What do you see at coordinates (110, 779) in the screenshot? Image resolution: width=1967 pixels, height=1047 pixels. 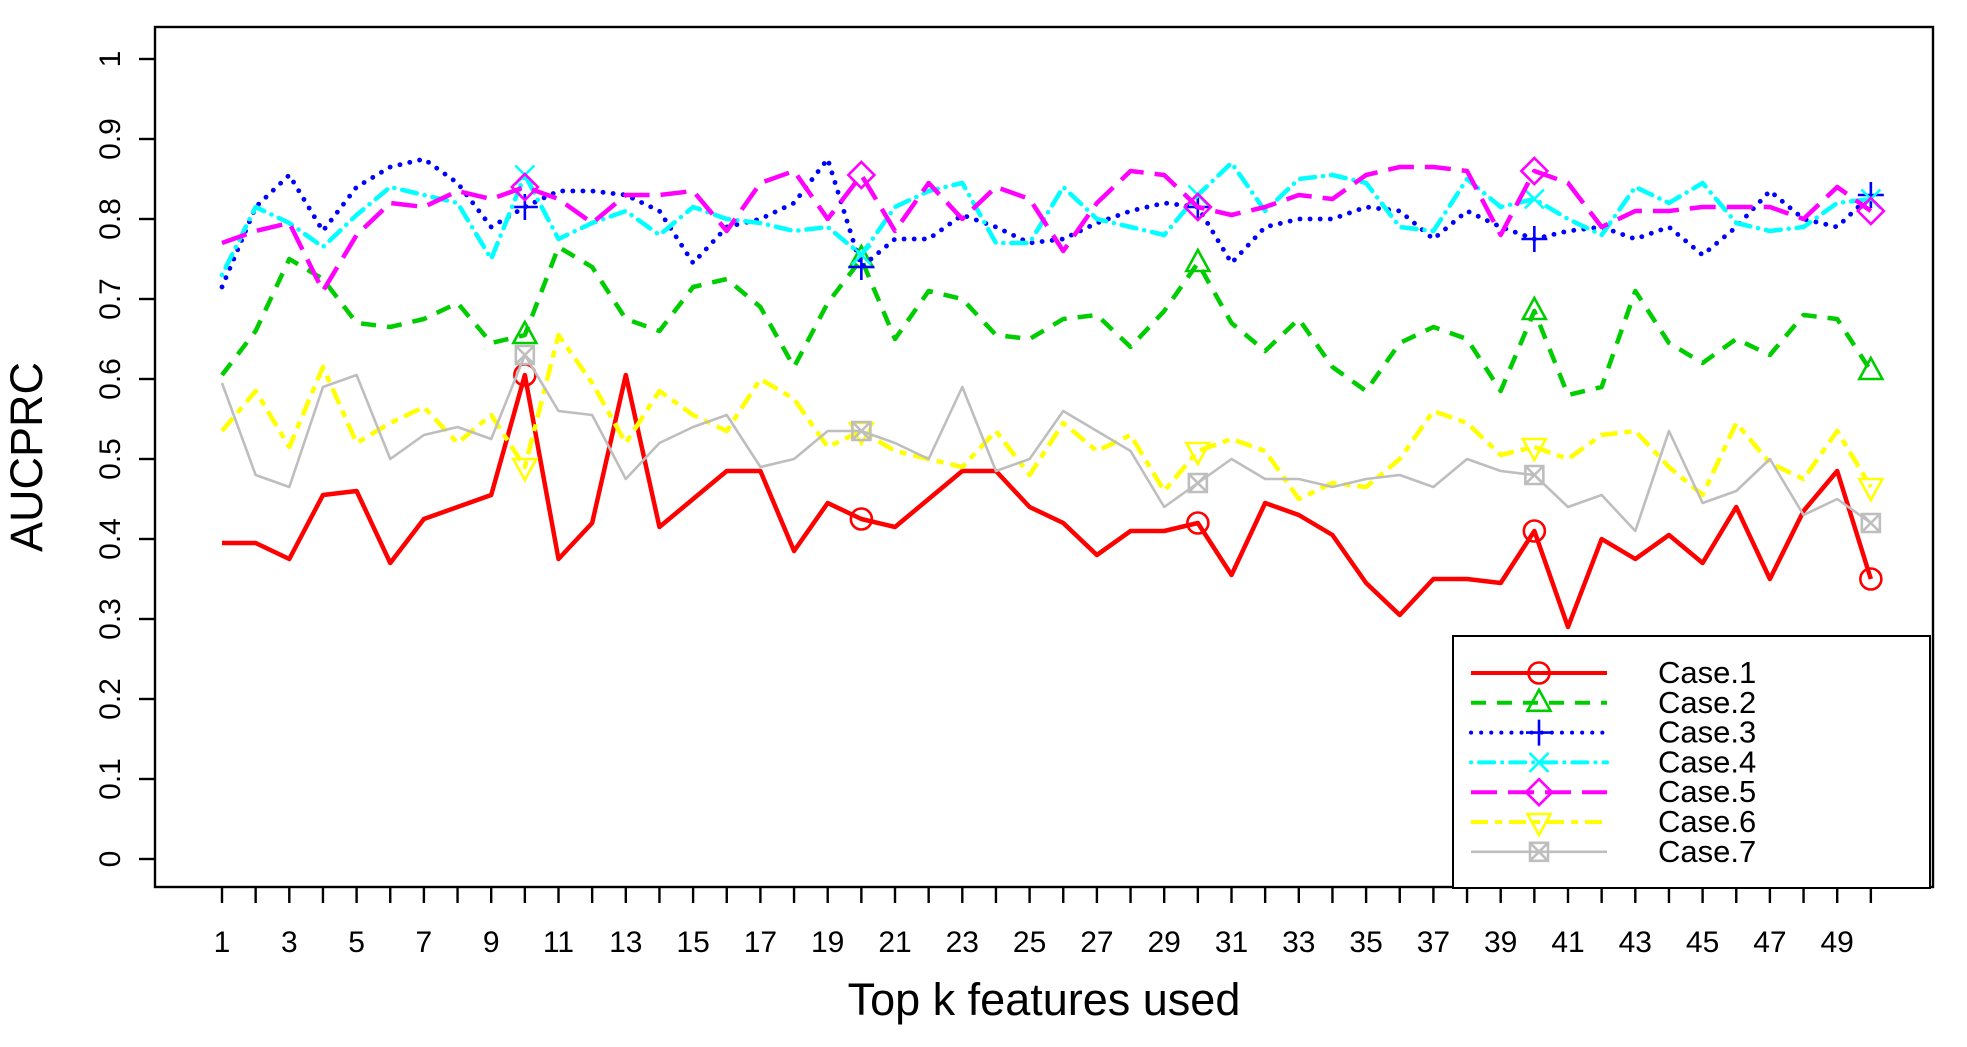 I see `y-tick-label: 0.1` at bounding box center [110, 779].